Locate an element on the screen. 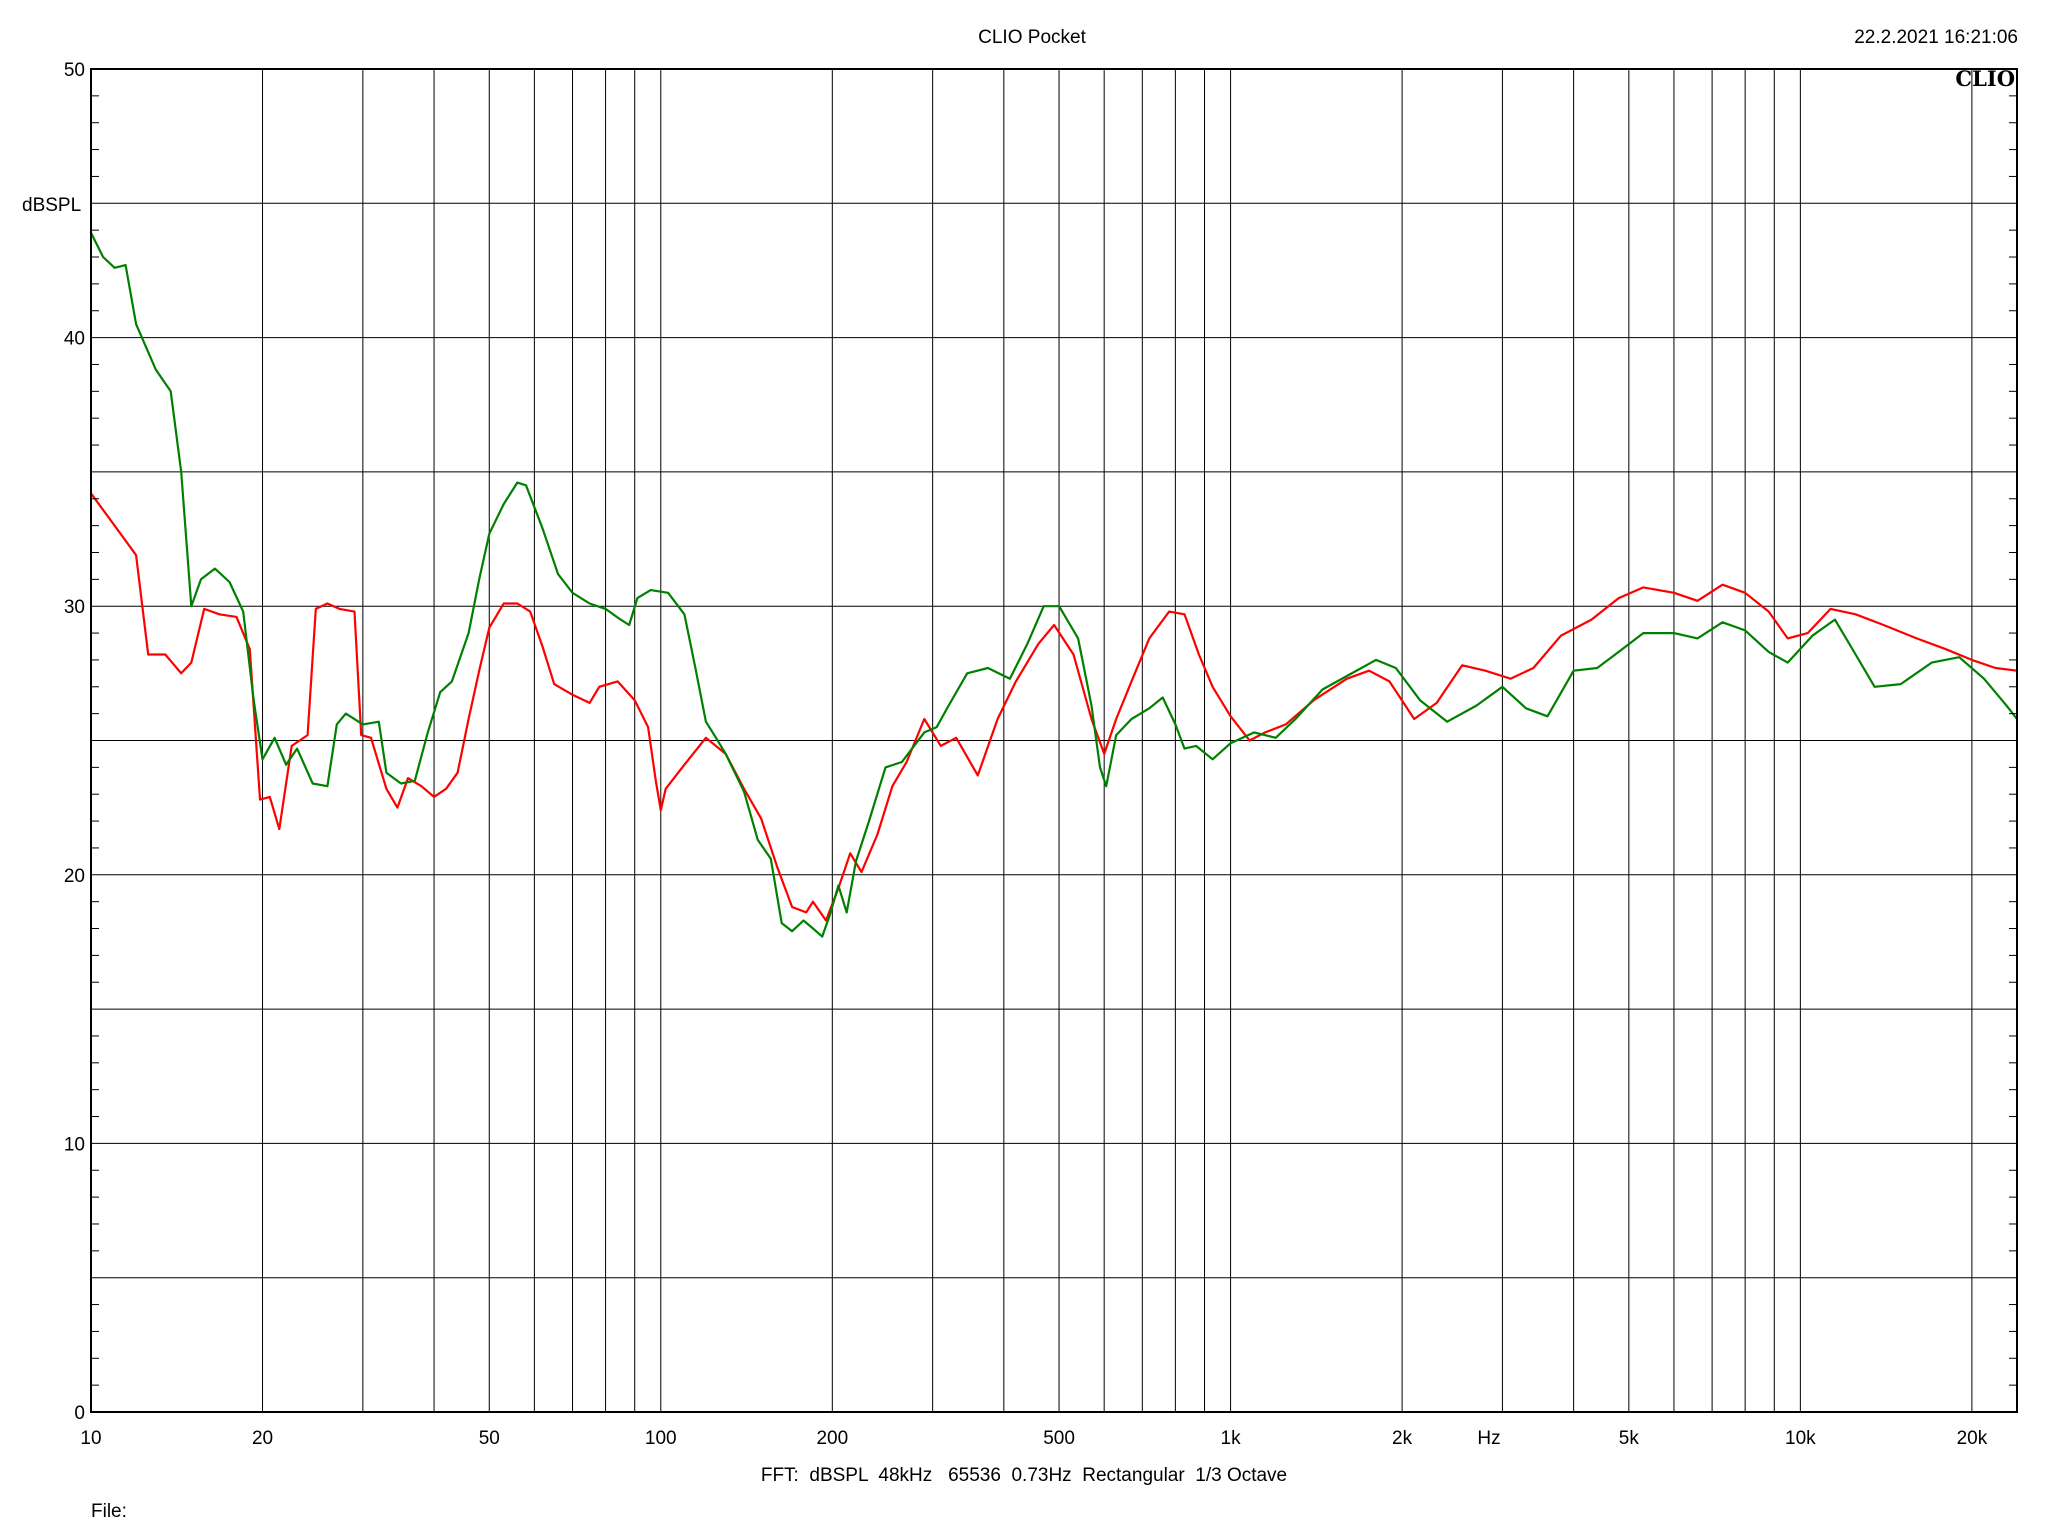  x-tick-labels: 10 20 50 100 200 500 1k 2k 5k 10k 20k is located at coordinates (1033, 1438).